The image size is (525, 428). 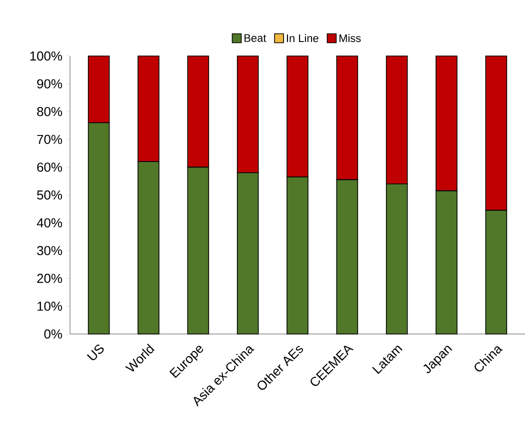 I want to click on y-tick-label: 0%, so click(x=53, y=334).